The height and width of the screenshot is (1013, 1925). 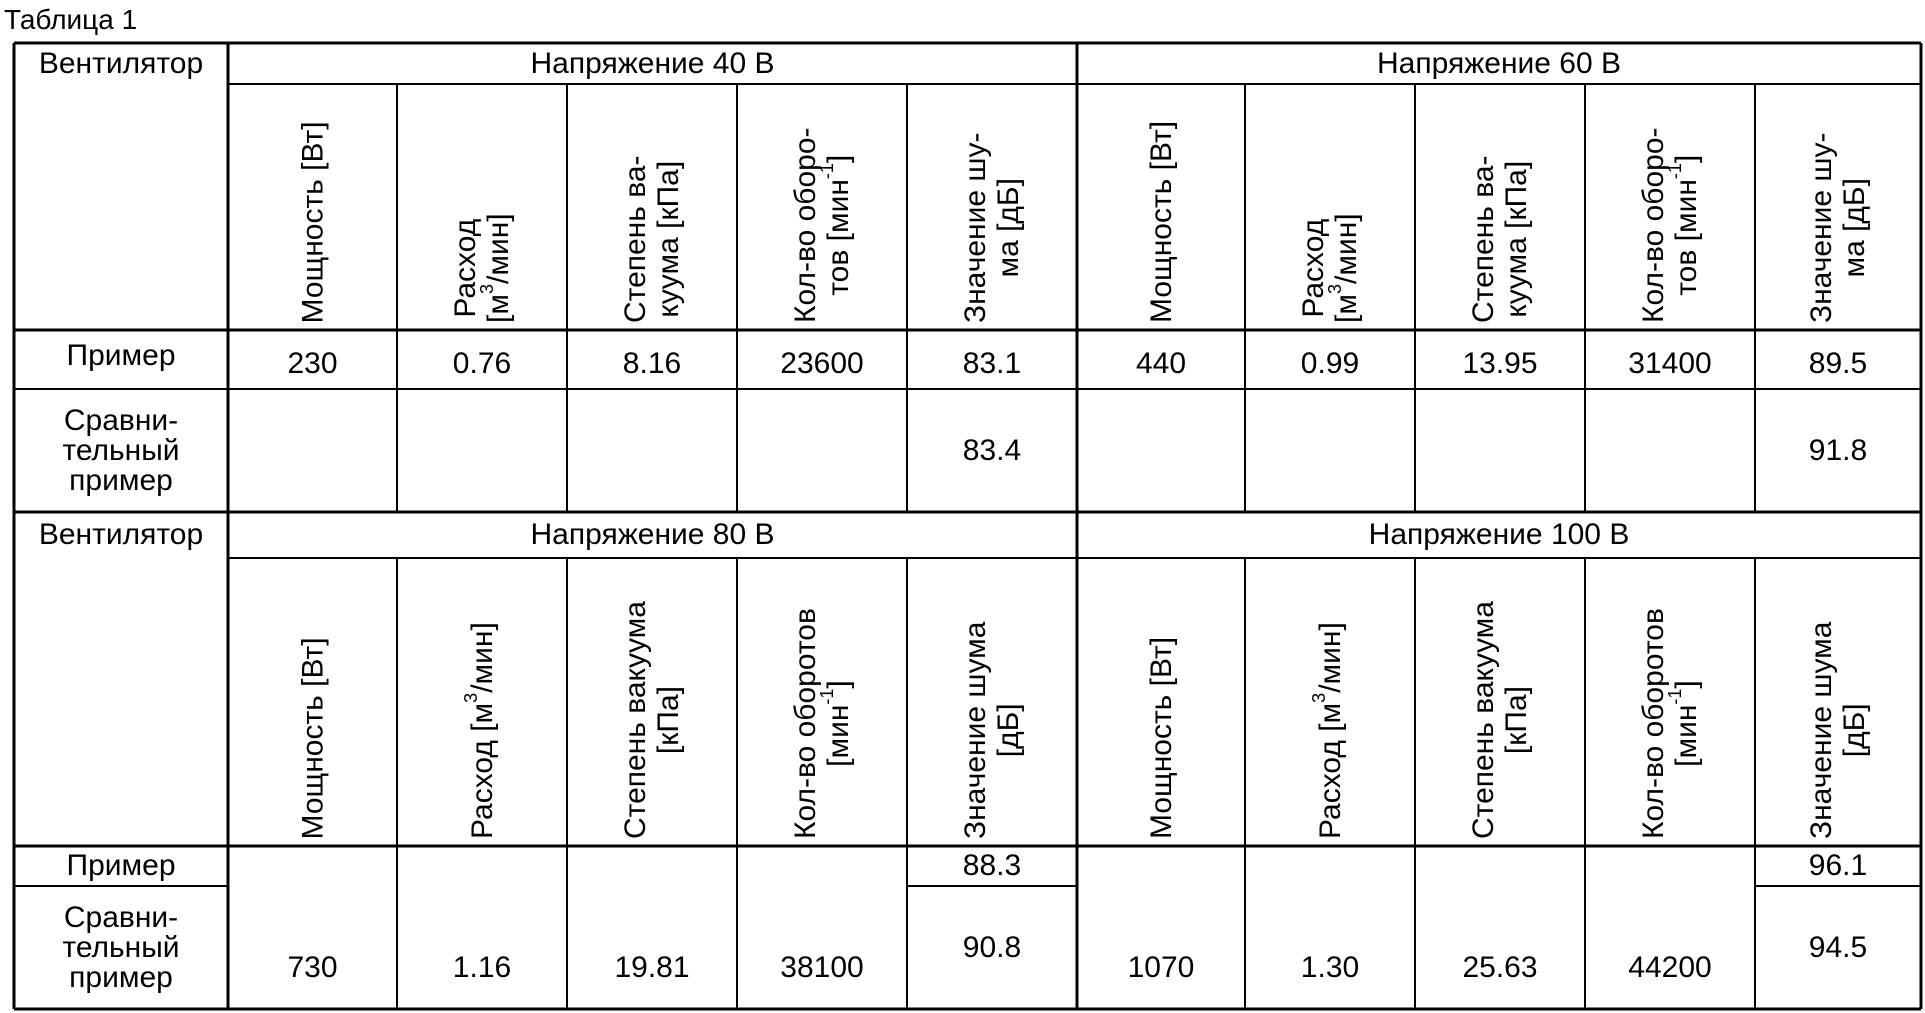 I want to click on table-cell-merged-text: 1.30, so click(x=1330, y=968).